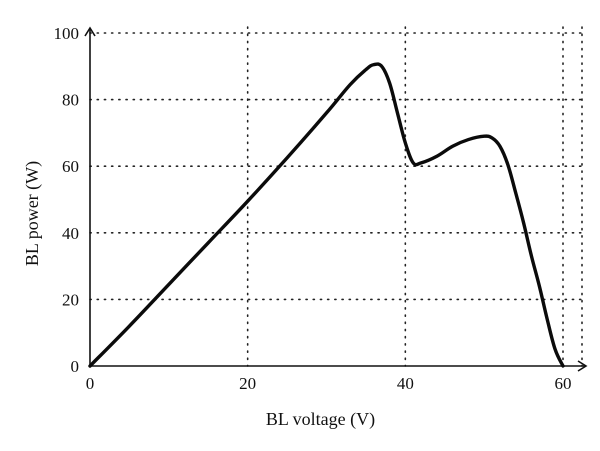 The height and width of the screenshot is (451, 600). Describe the element at coordinates (32, 213) in the screenshot. I see `y-axis-title: BL power (W)` at that location.